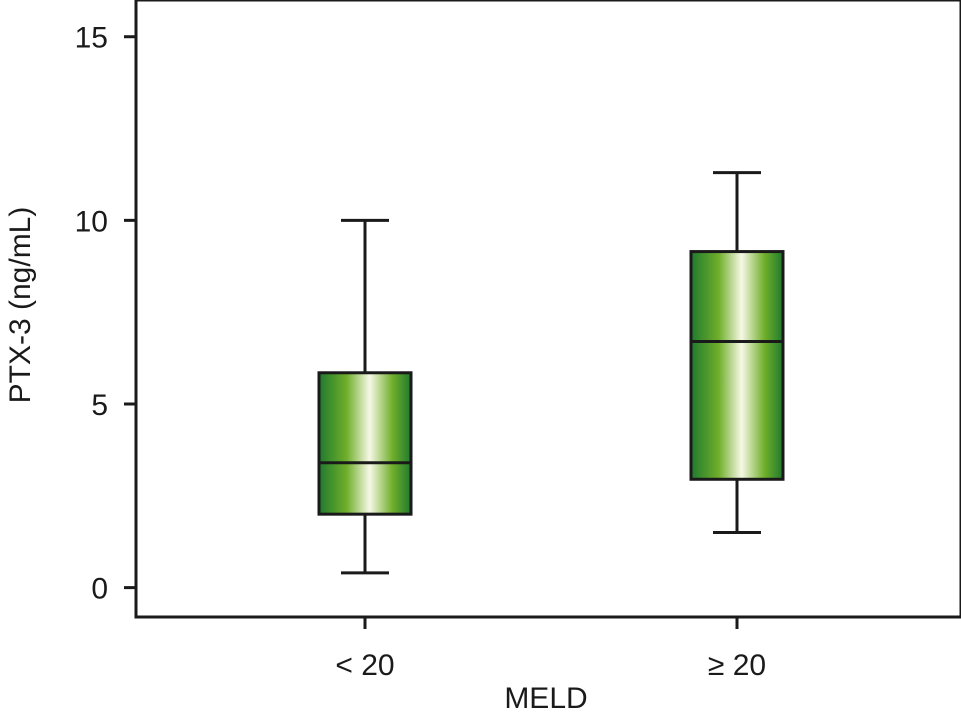 Image resolution: width=961 pixels, height=713 pixels. Describe the element at coordinates (737, 665) in the screenshot. I see `x-tick-label: ≥ 20` at that location.